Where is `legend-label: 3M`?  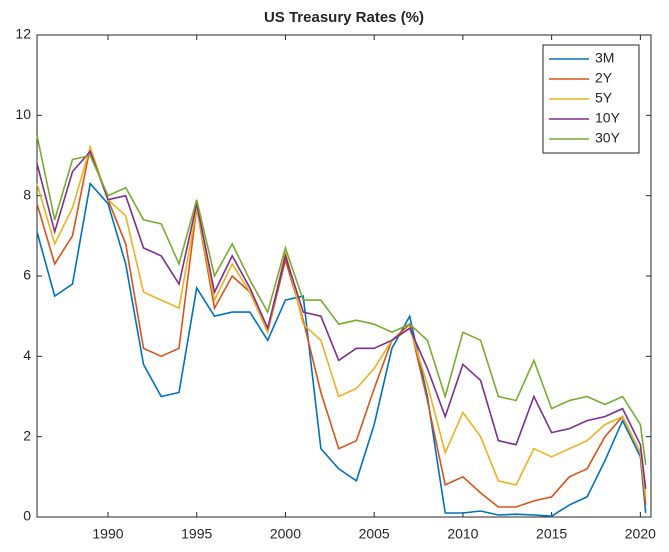
legend-label: 3M is located at coordinates (604, 58).